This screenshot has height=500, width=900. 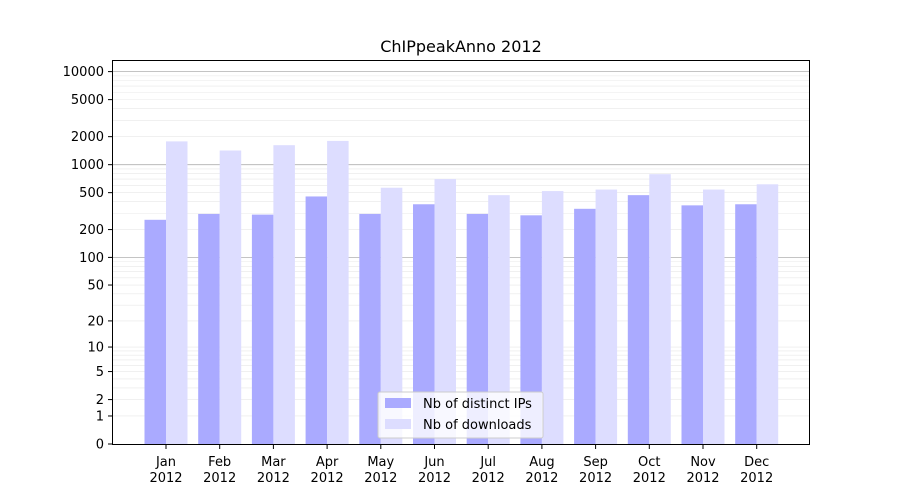 I want to click on x-tick-label: Apr 2012, so click(x=327, y=470).